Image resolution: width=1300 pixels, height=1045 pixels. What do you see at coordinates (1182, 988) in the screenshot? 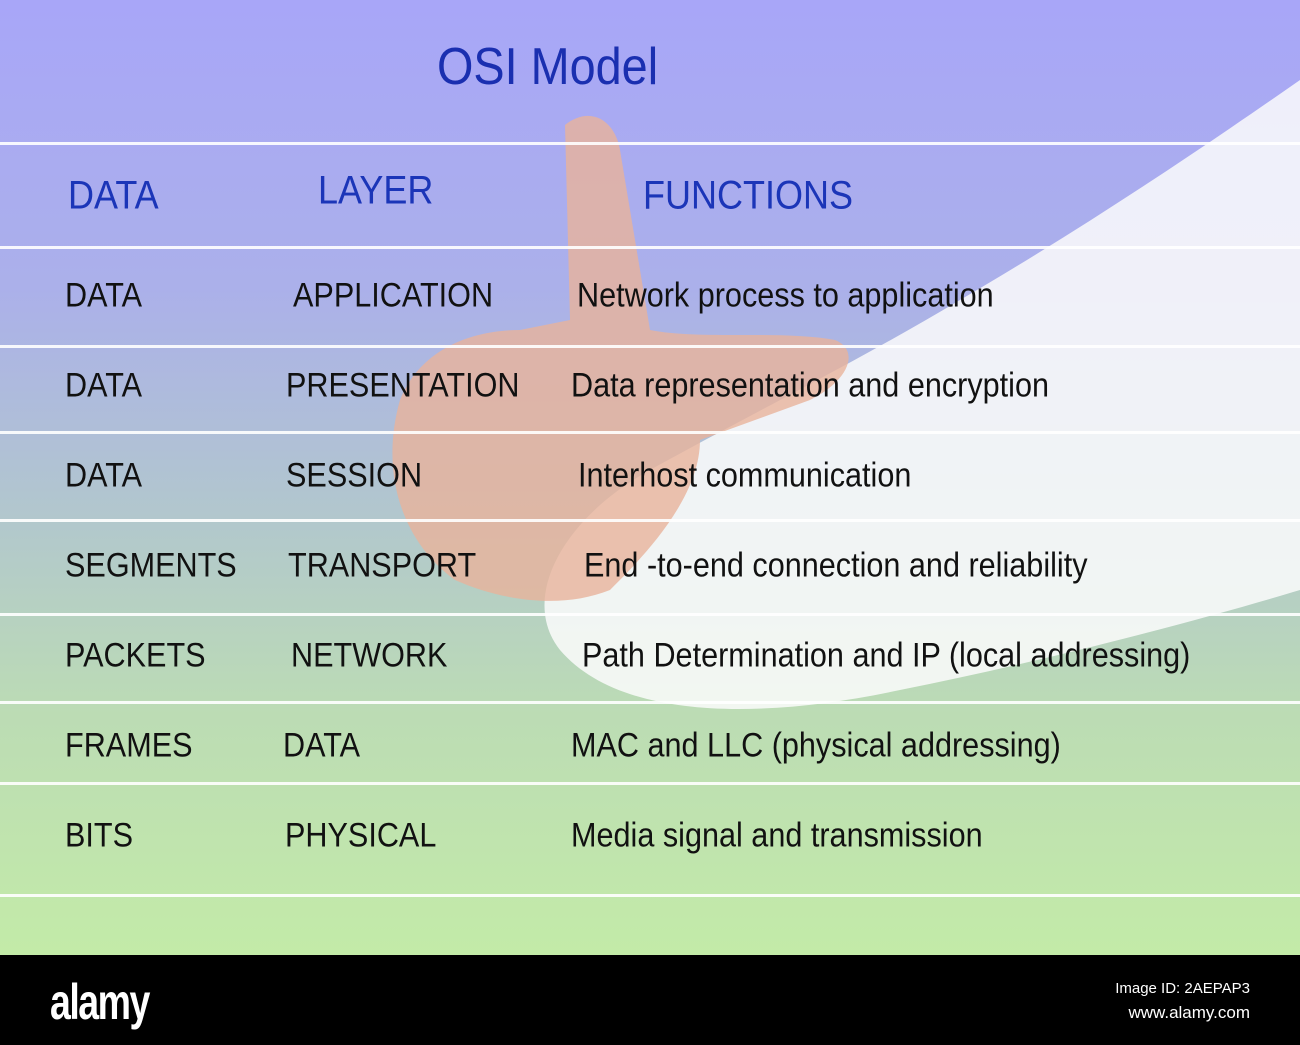
I see `image-id: Image ID: 2AEPAP3` at bounding box center [1182, 988].